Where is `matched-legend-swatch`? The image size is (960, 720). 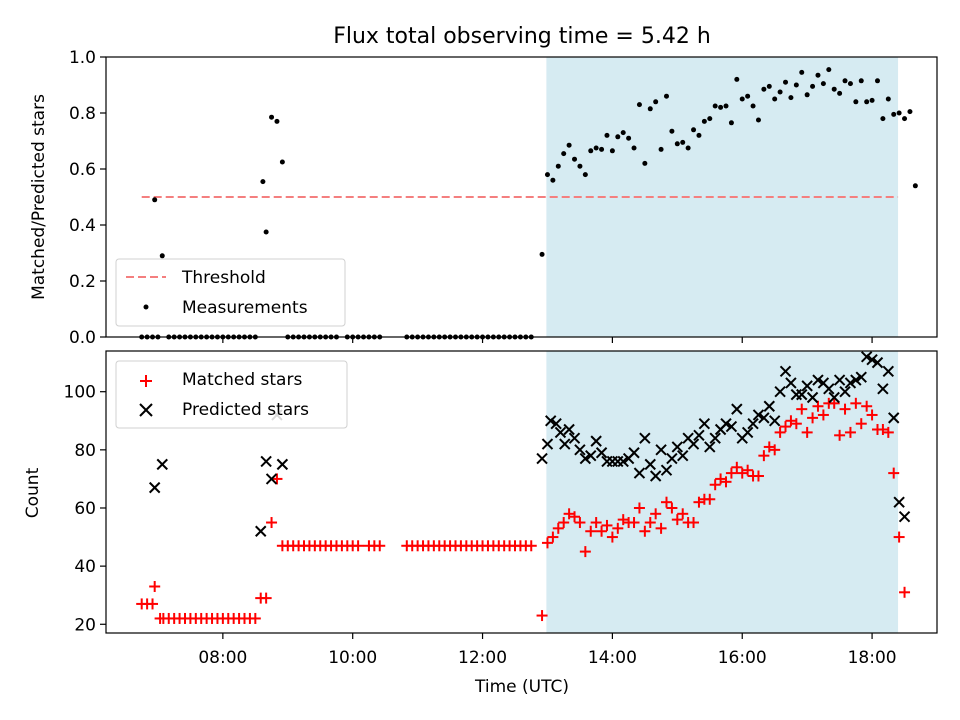 matched-legend-swatch is located at coordinates (146, 381).